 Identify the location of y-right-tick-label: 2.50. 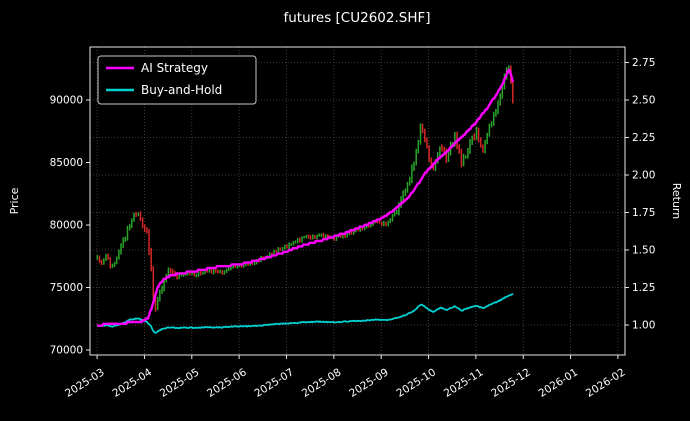
(643, 100).